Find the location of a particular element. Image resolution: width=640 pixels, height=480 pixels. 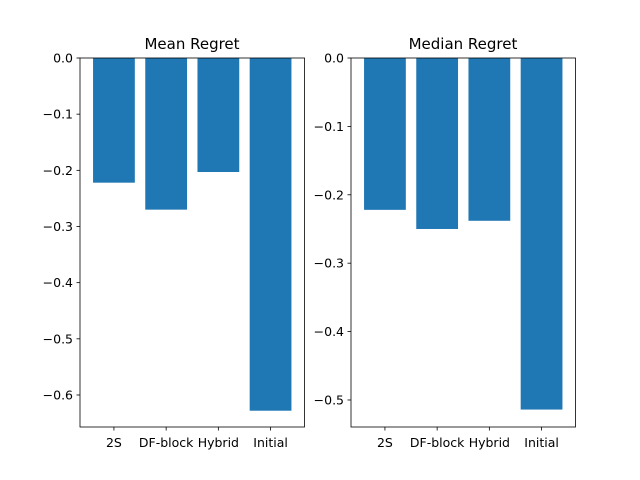

y-tick-label: −0.6 is located at coordinates (58, 394).